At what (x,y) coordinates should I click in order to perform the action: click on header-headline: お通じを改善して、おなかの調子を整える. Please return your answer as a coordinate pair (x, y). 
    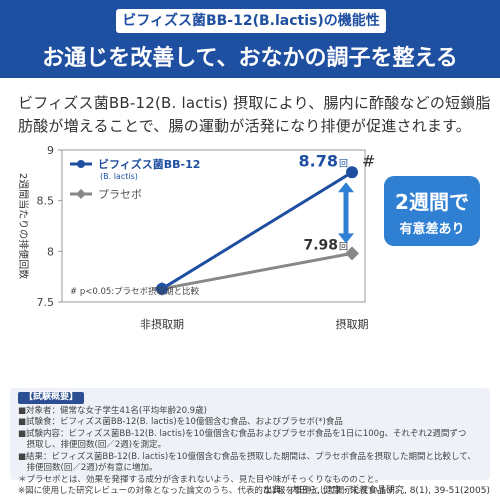
    Looking at the image, I should click on (250, 58).